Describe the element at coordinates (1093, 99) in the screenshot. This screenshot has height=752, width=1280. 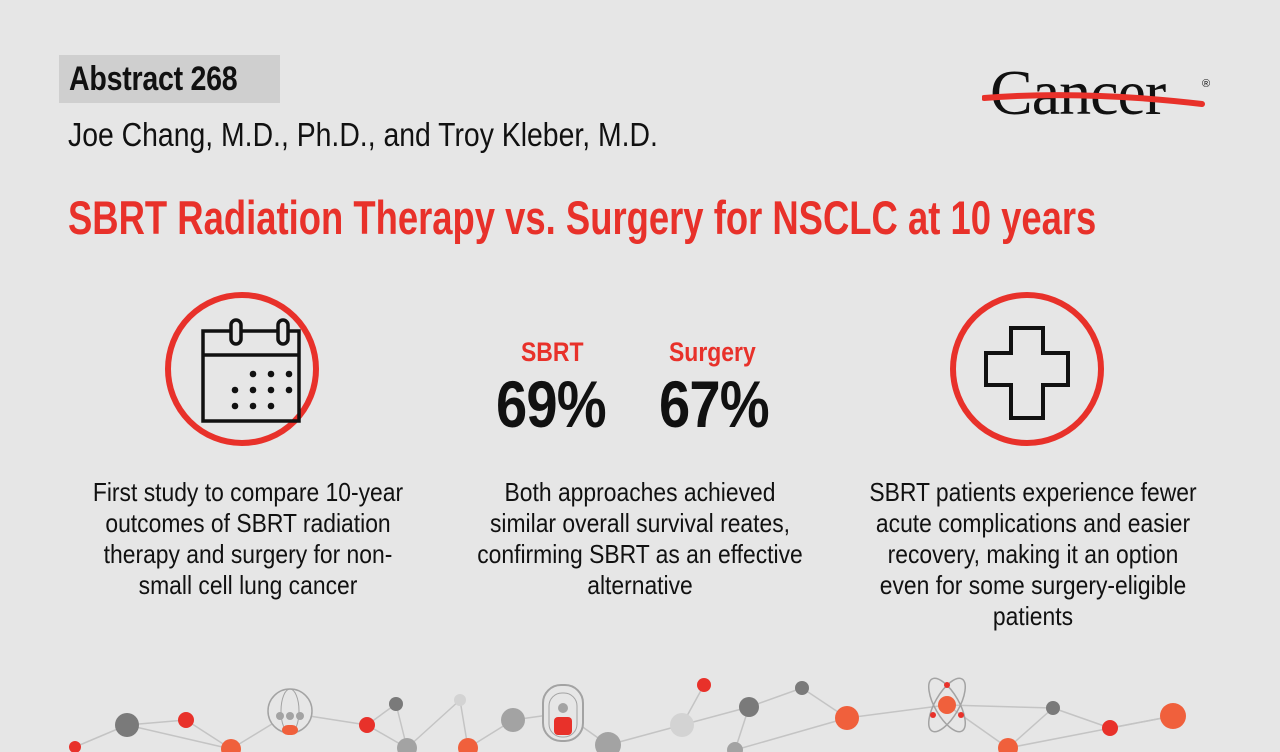
I see `logo-strike-icon` at that location.